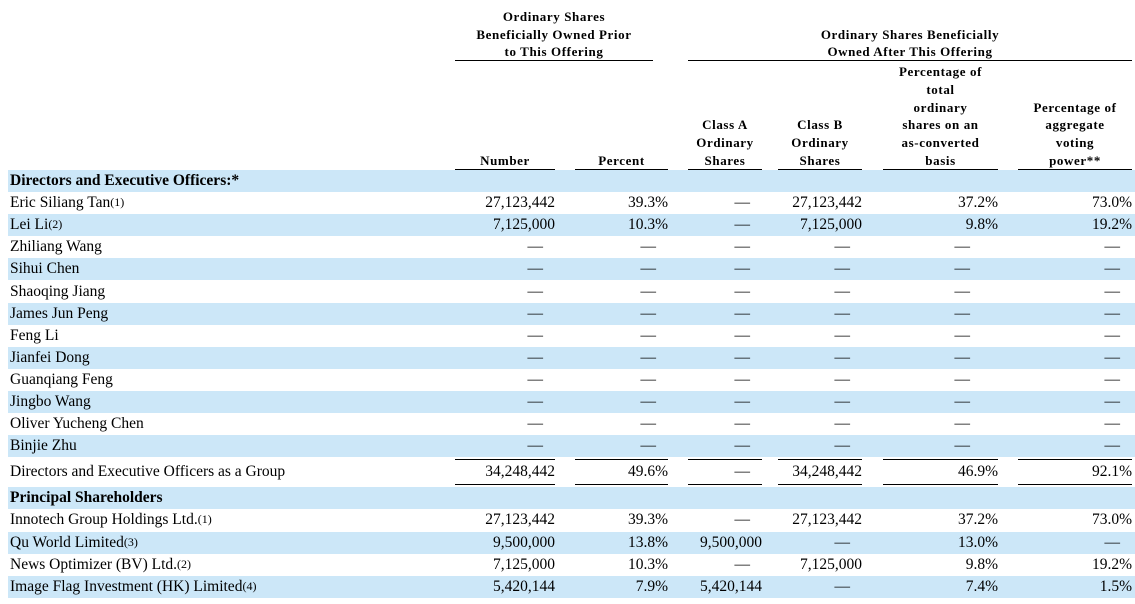  I want to click on cell: 49.6%, so click(647, 472).